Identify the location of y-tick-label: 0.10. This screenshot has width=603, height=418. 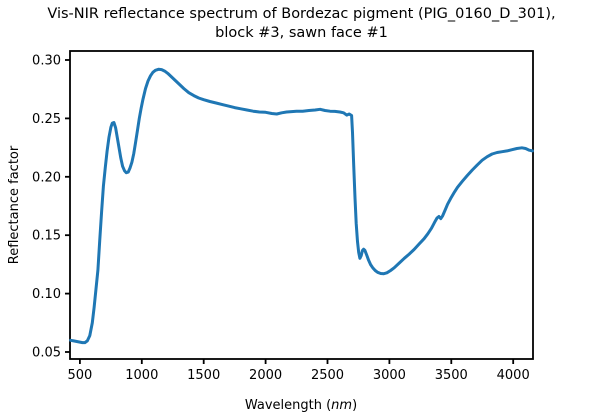
(46, 294).